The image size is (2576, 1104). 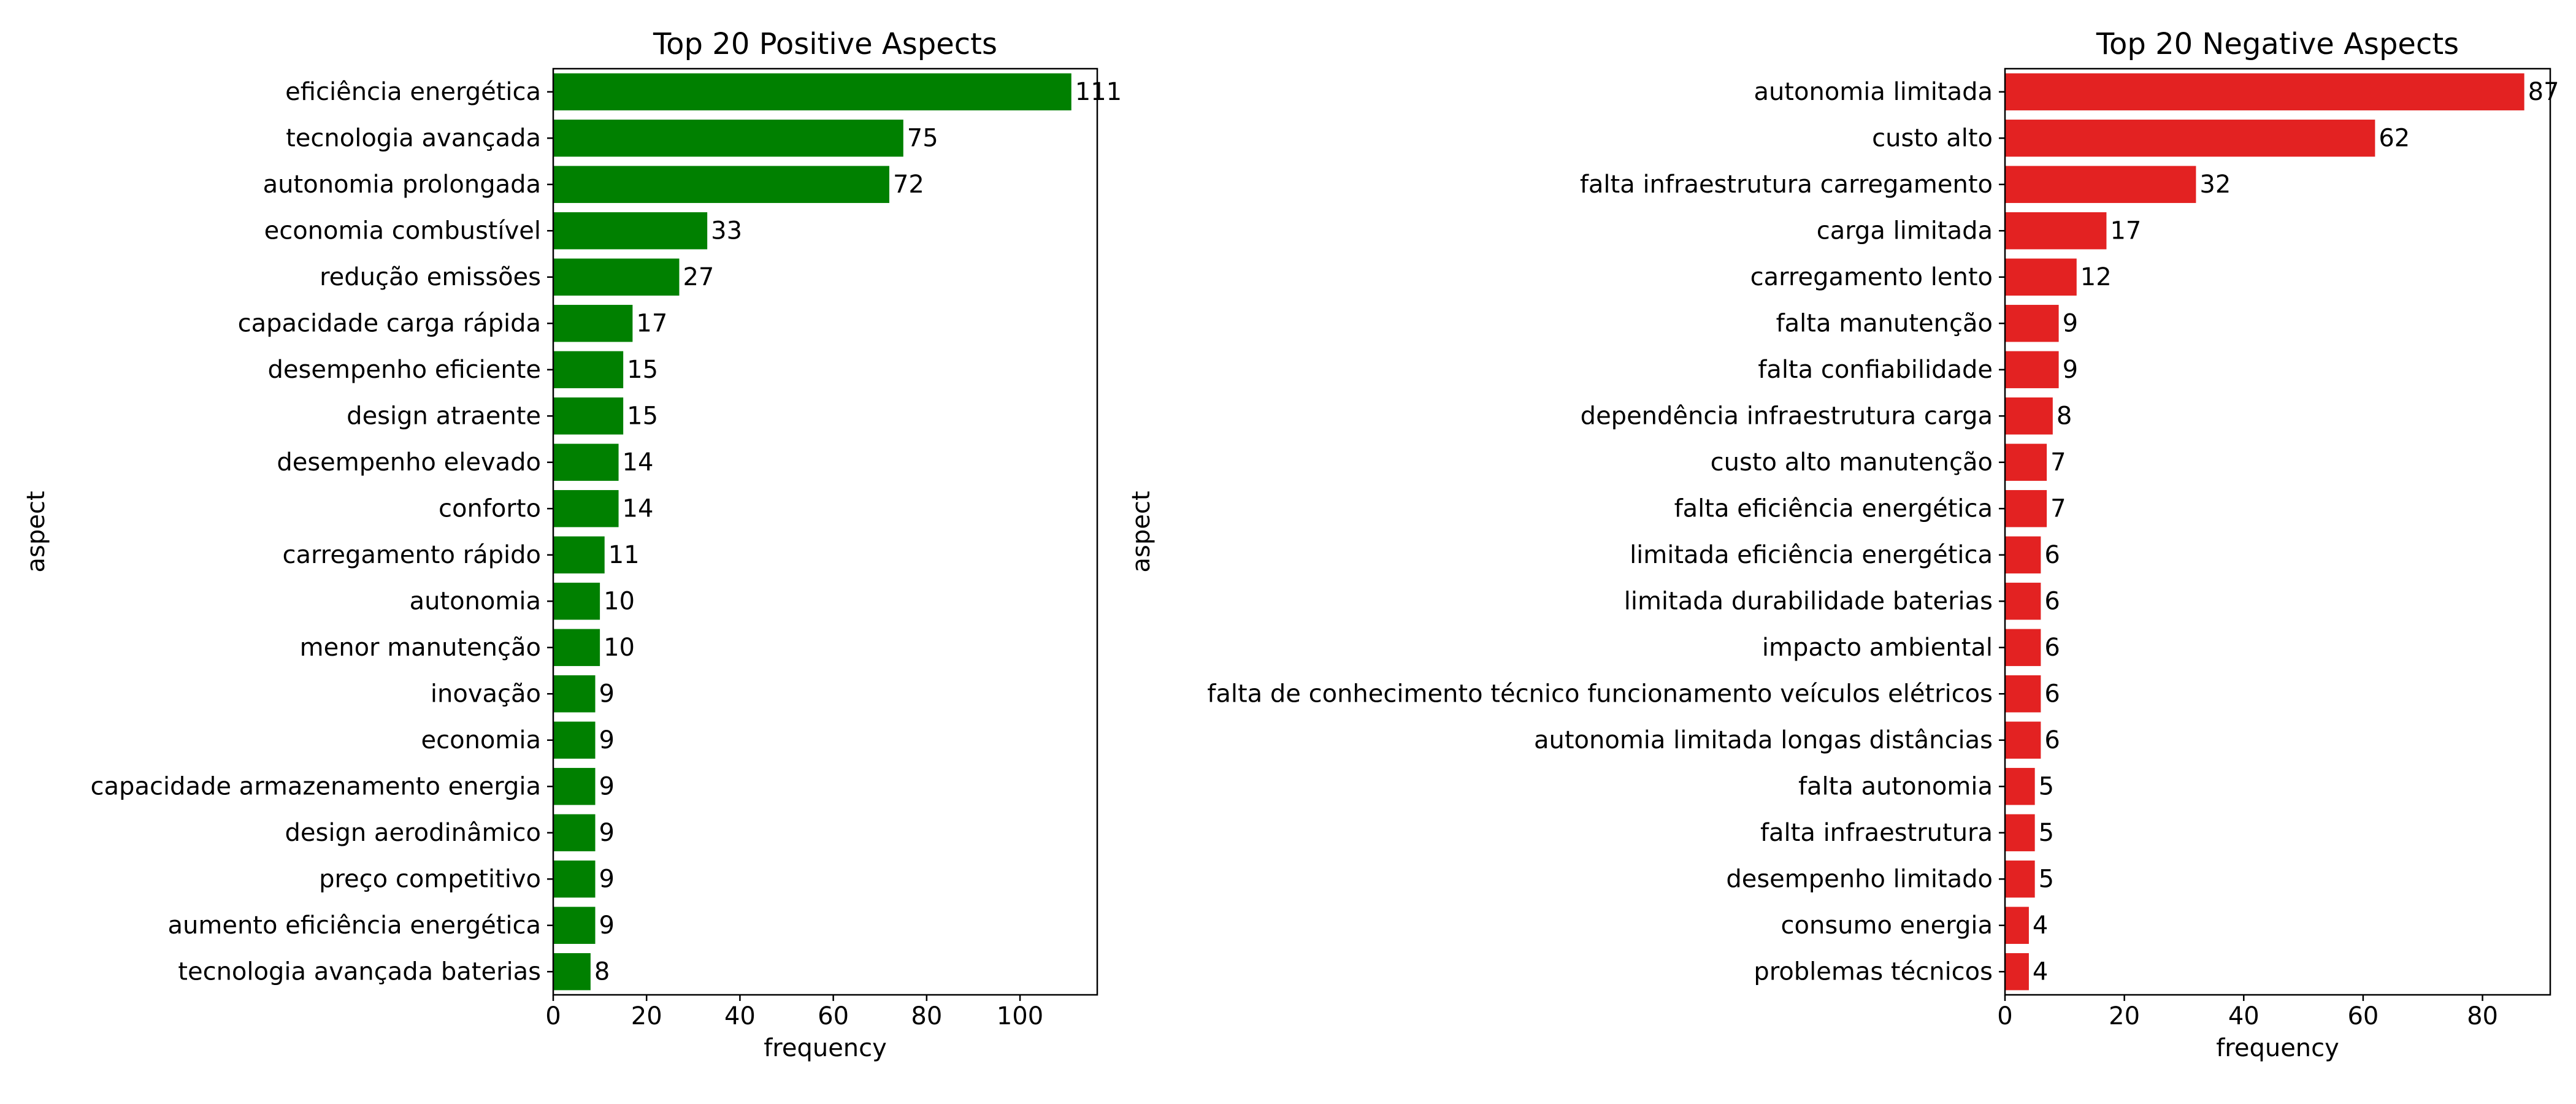 What do you see at coordinates (444, 416) in the screenshot?
I see `positive-category-label-design-atraente: design atraente` at bounding box center [444, 416].